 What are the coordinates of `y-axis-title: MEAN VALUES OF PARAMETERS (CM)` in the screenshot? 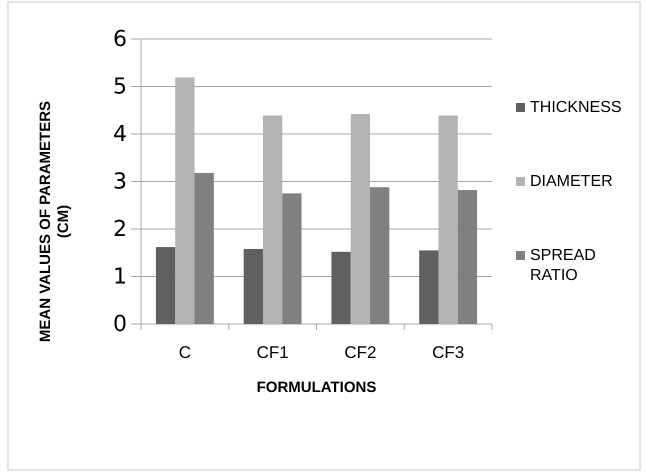 It's located at (54, 221).